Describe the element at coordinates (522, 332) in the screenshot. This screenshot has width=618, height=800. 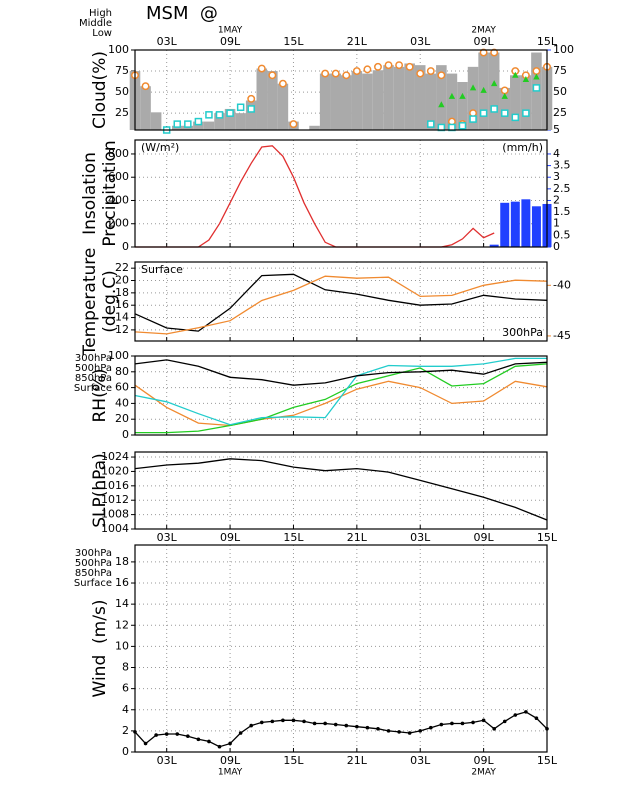
I see `series-label: 300hPa` at that location.